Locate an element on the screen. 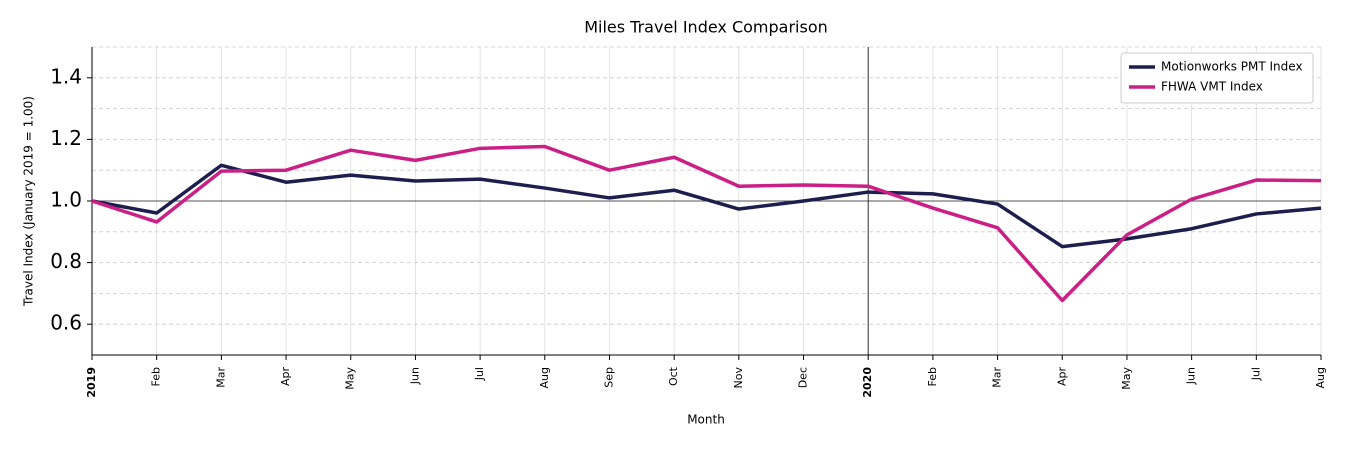 The image size is (1350, 450). chart-title: Miles Travel Index Comparison is located at coordinates (706, 27).